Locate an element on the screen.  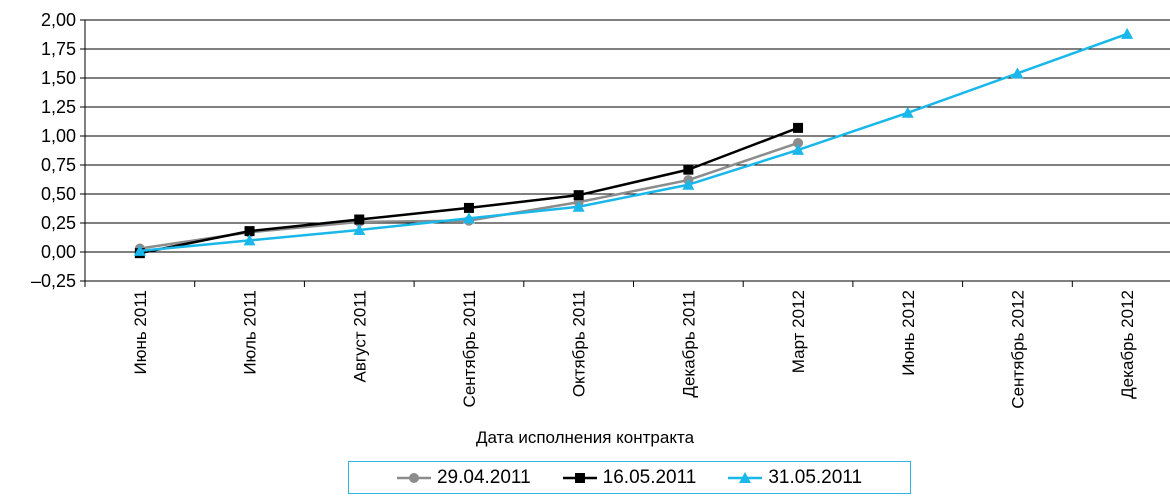
x-tick-label: Март 2012 is located at coordinates (798, 331).